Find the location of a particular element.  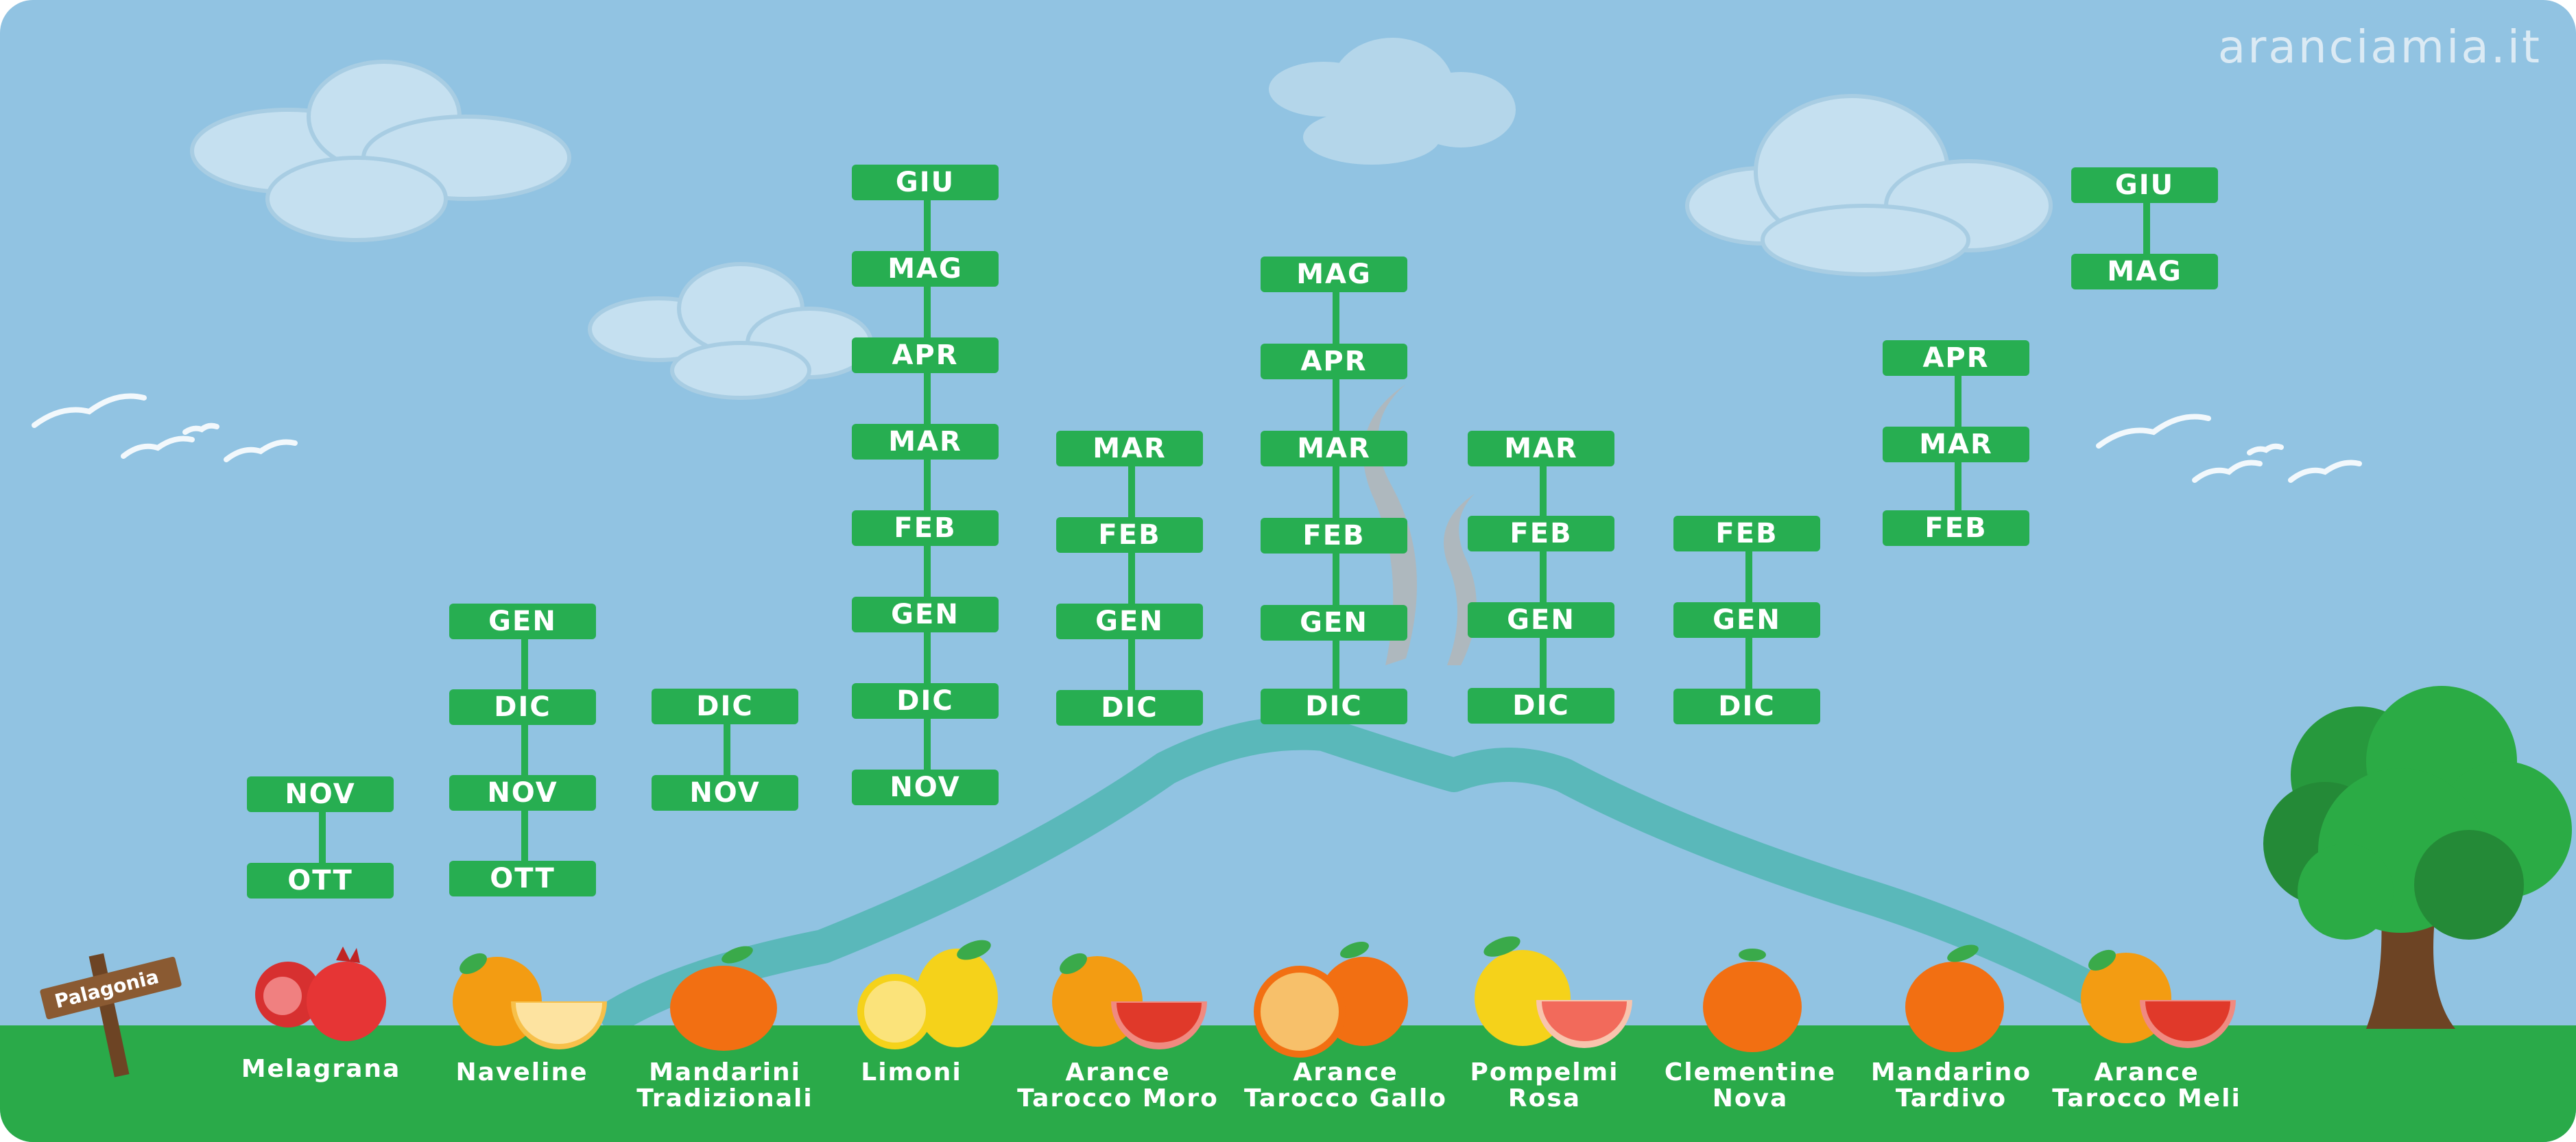

season-column: GIU MAG is located at coordinates (2145, 229).